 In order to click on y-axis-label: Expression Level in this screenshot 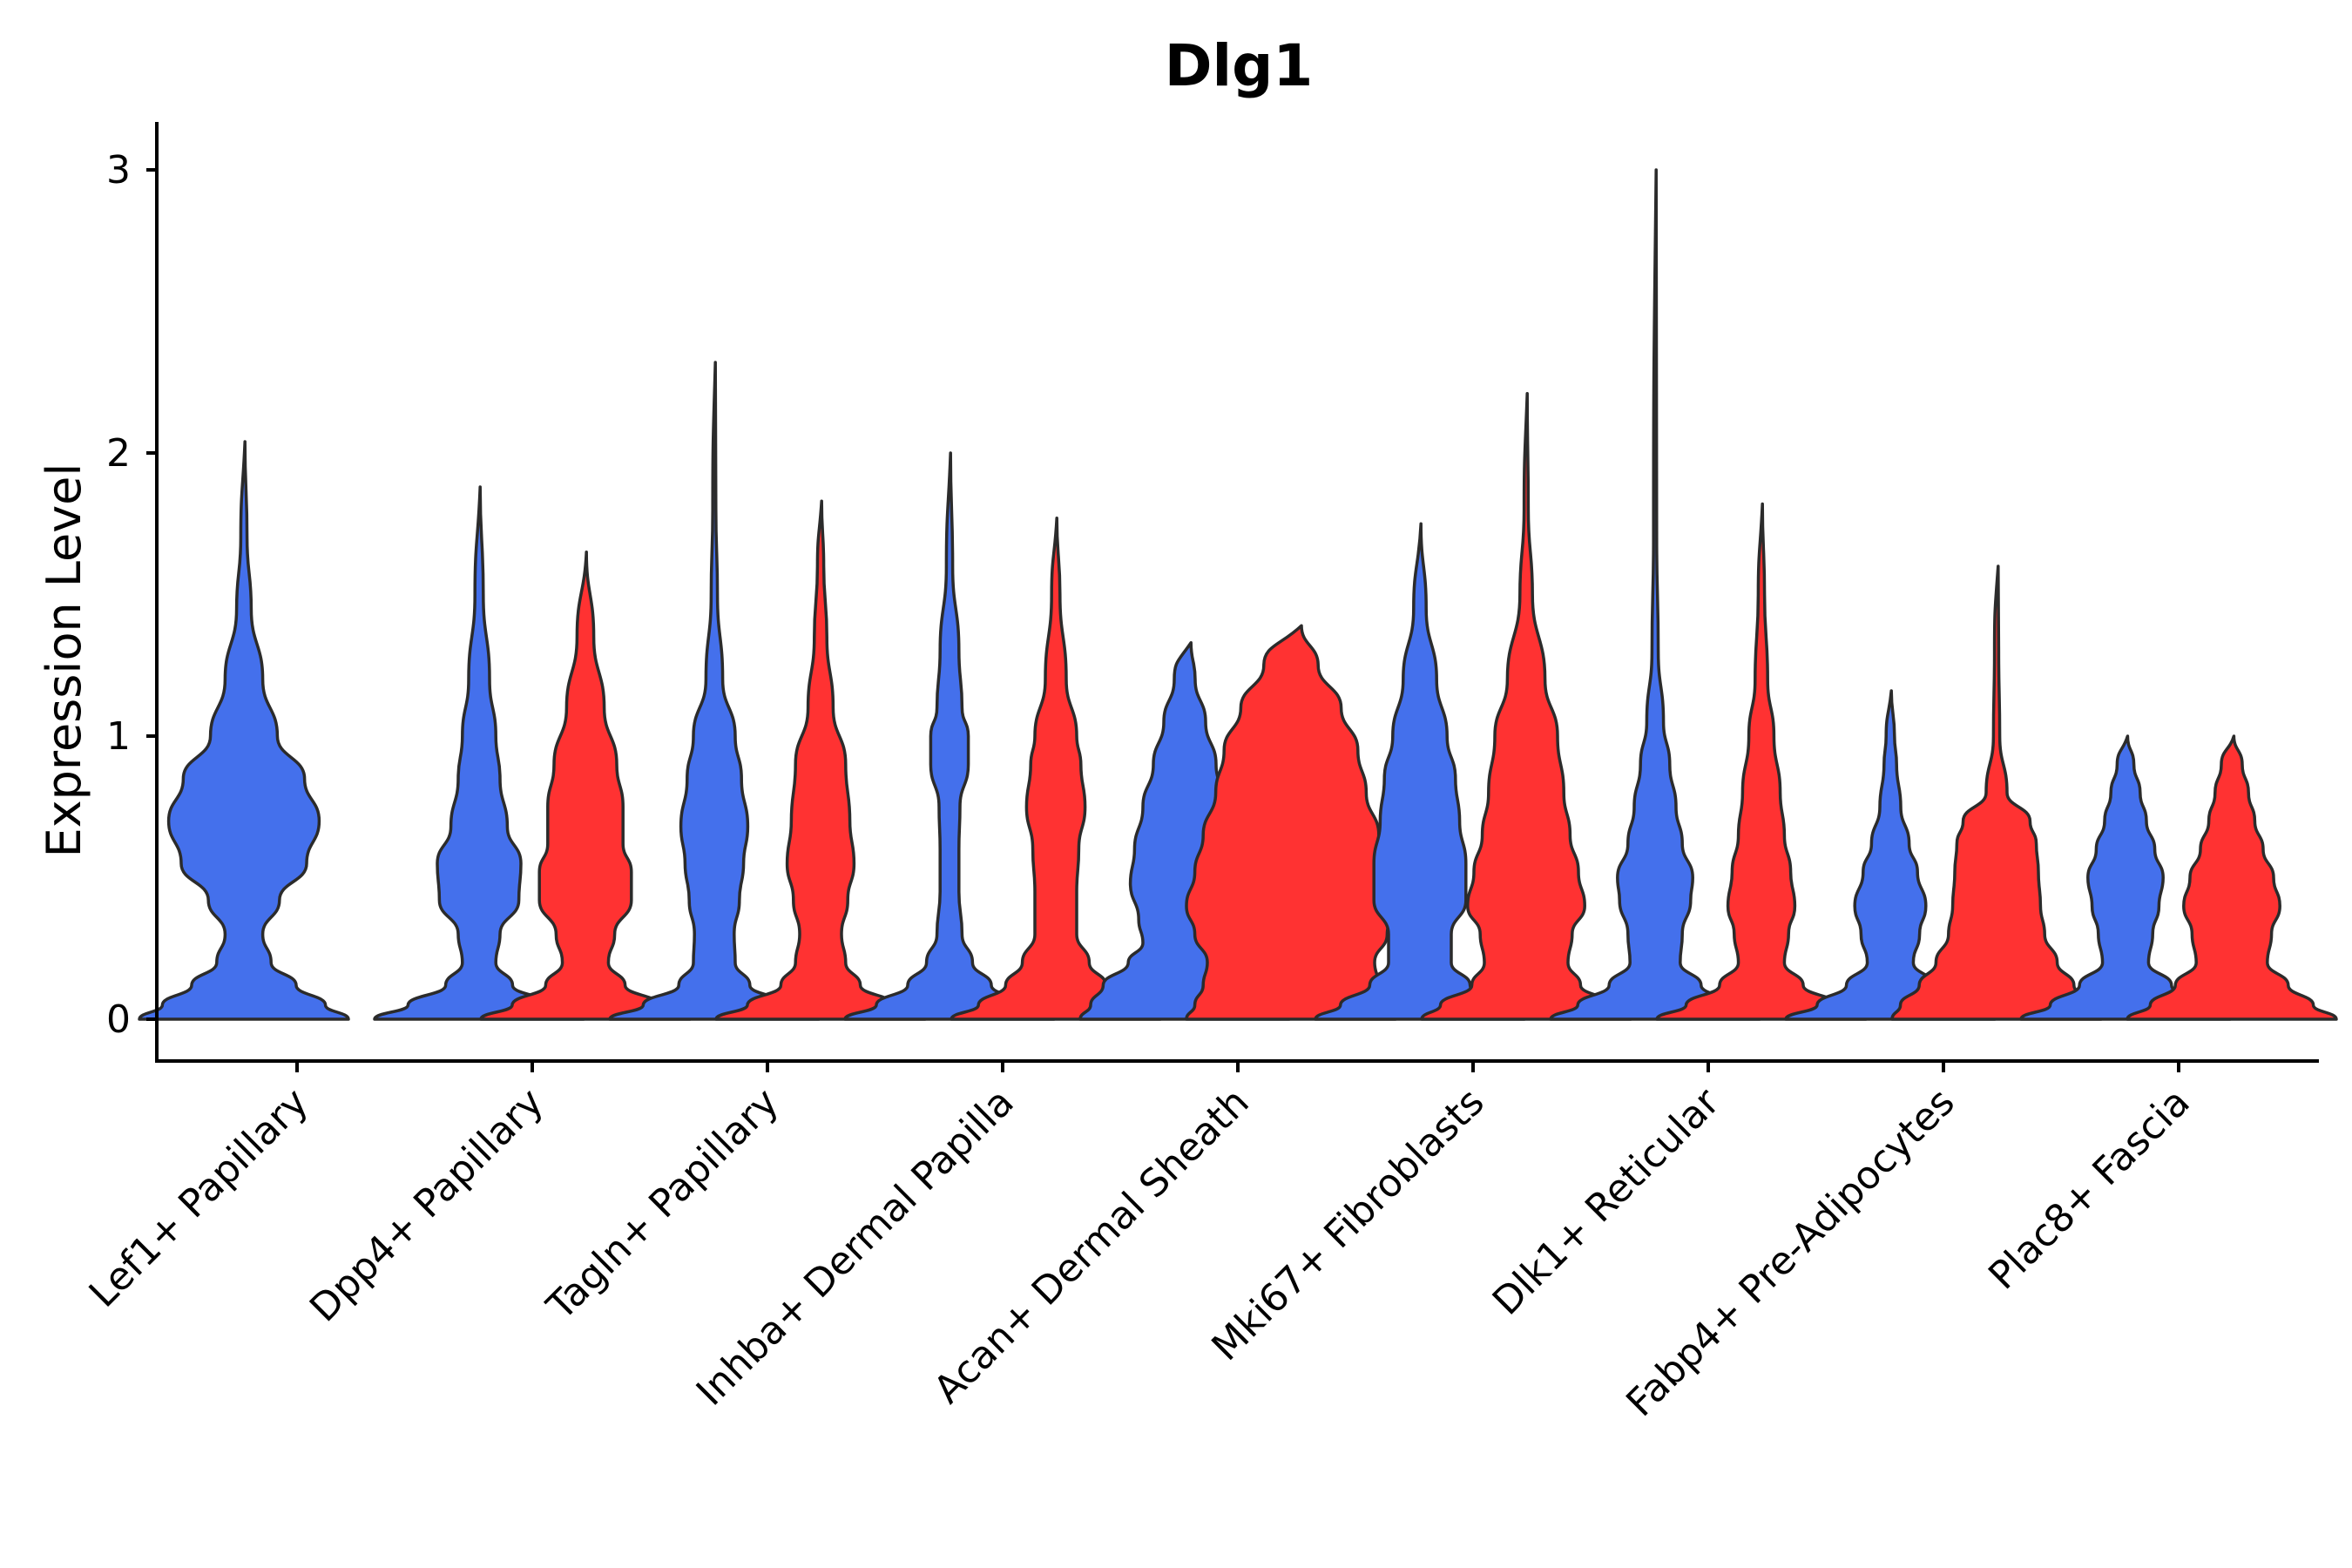, I will do `click(64, 660)`.